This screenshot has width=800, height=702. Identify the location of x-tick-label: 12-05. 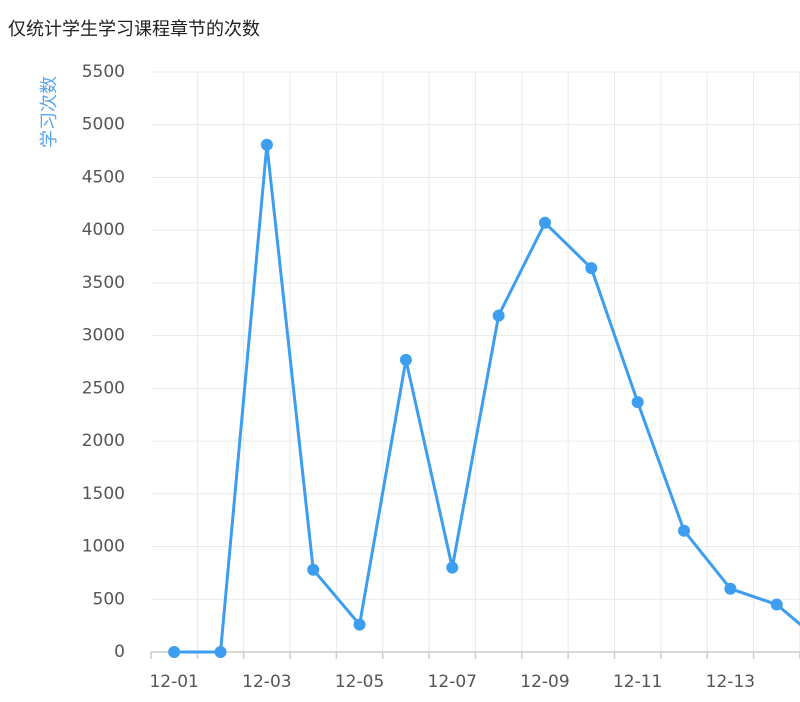
(359, 682).